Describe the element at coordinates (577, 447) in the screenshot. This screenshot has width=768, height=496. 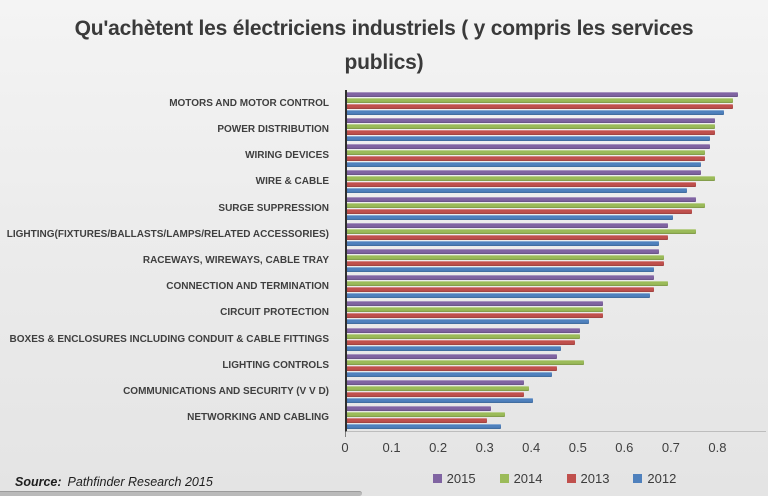
I see `x-tick-label: 0.5` at that location.